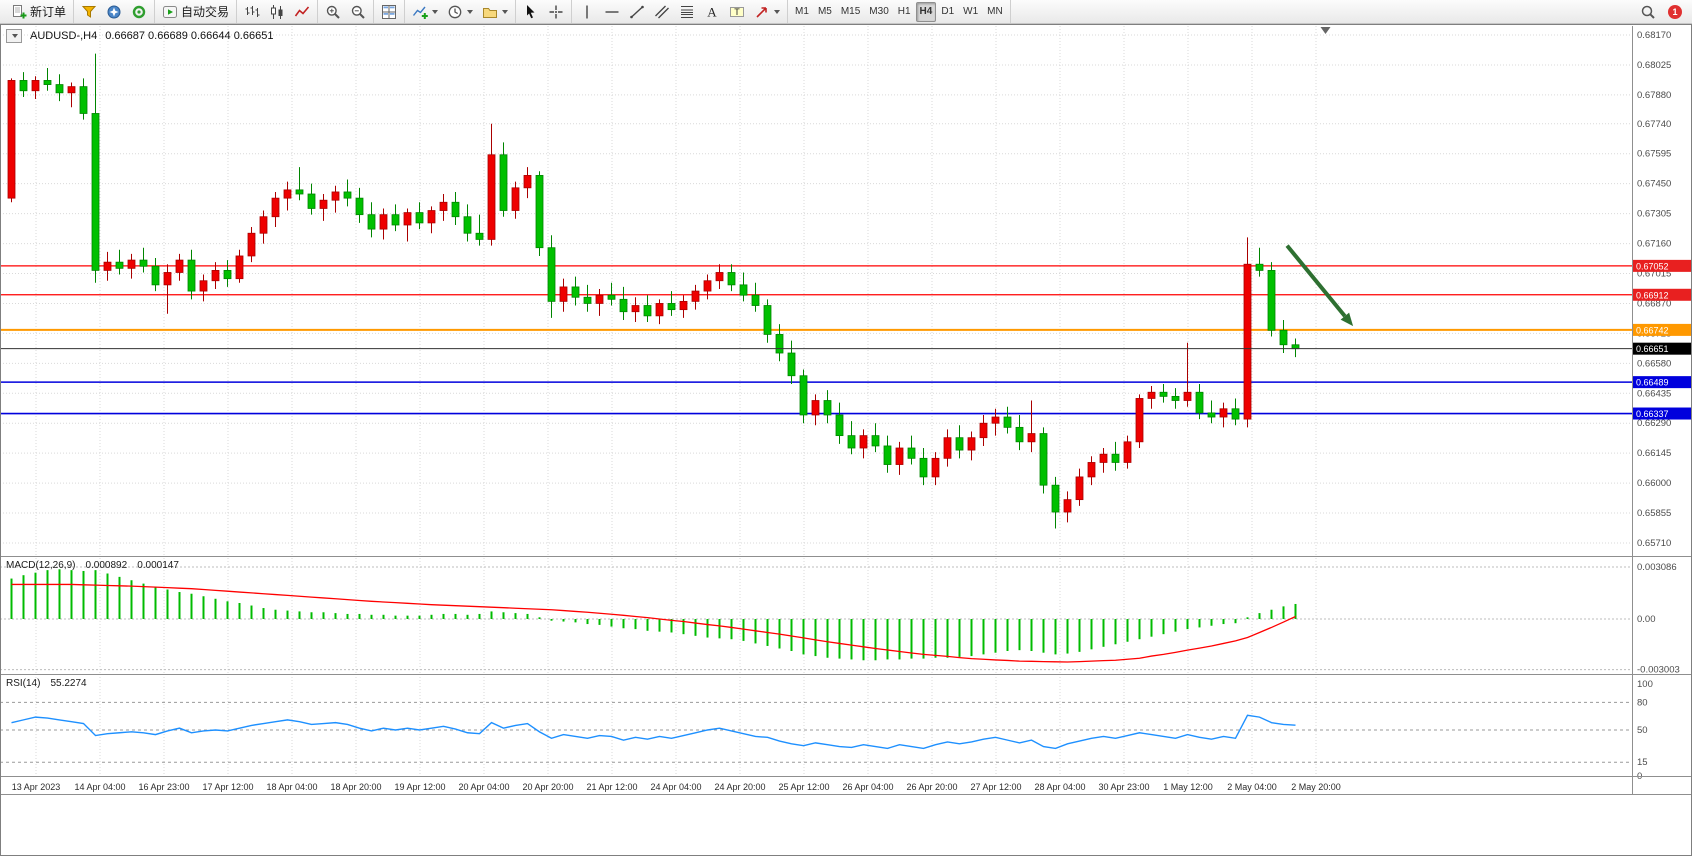 The width and height of the screenshot is (1692, 856). Describe the element at coordinates (653, 732) in the screenshot. I see `rsi-line` at that location.